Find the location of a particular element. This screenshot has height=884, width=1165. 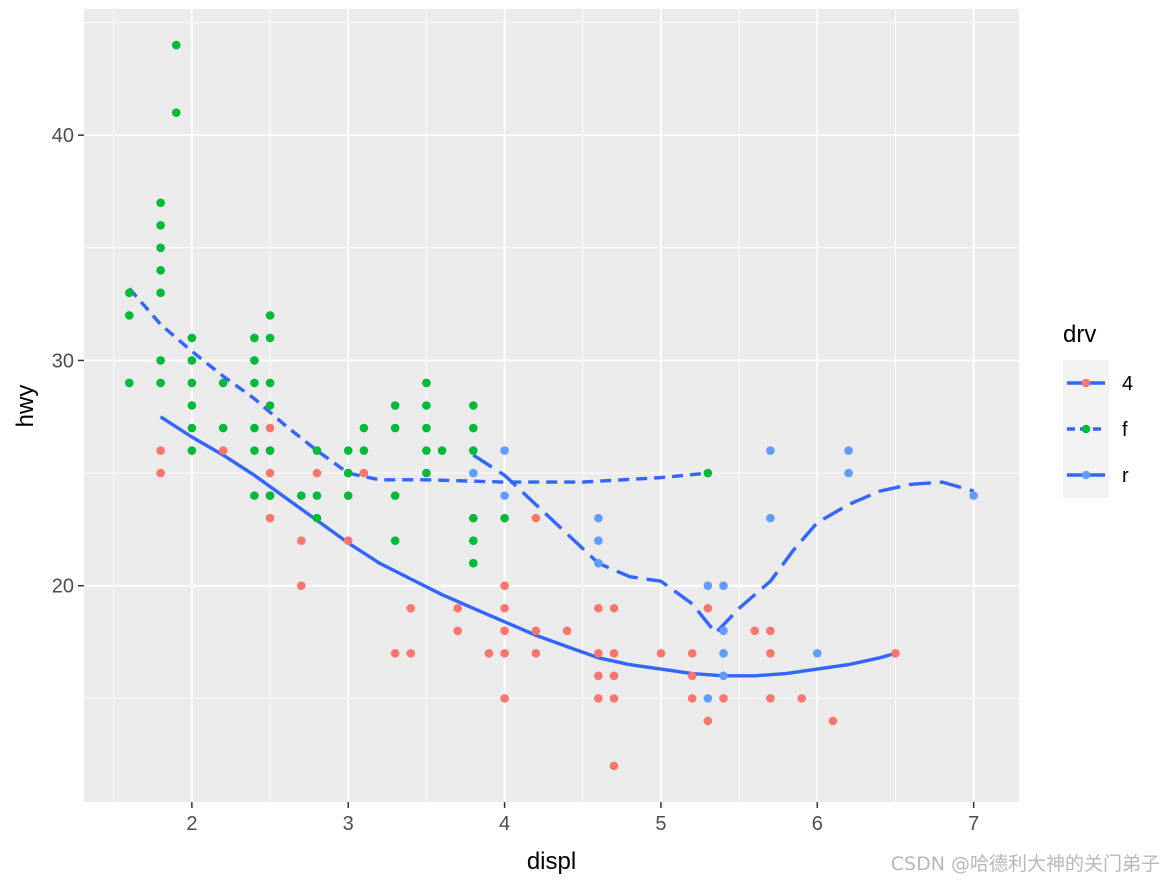

x-tick-label: 5 is located at coordinates (660, 824).